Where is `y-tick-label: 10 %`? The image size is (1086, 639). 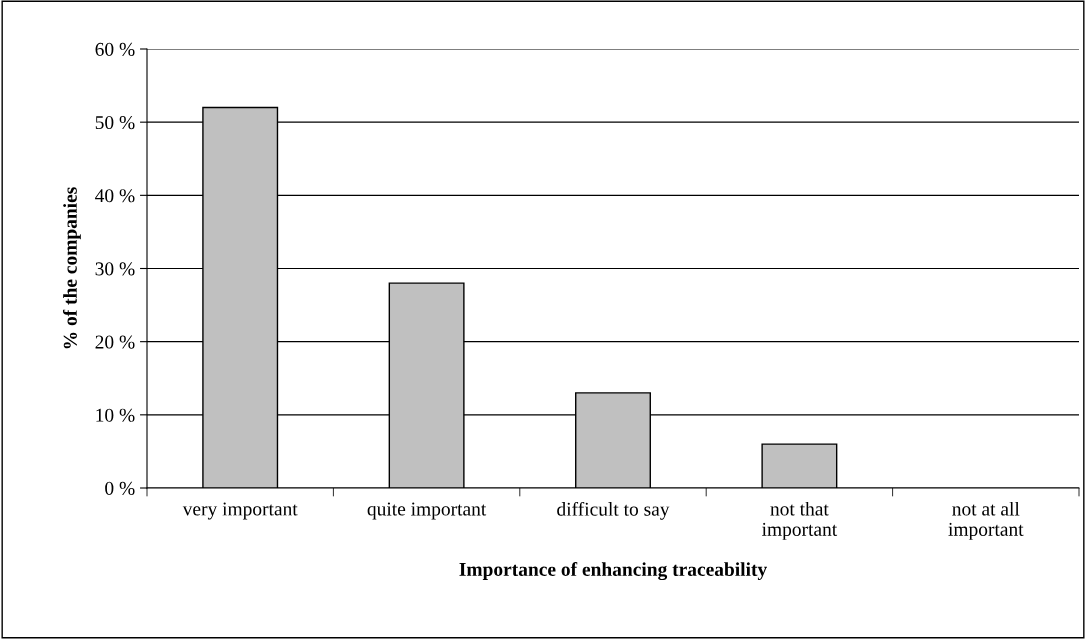 y-tick-label: 10 % is located at coordinates (115, 415).